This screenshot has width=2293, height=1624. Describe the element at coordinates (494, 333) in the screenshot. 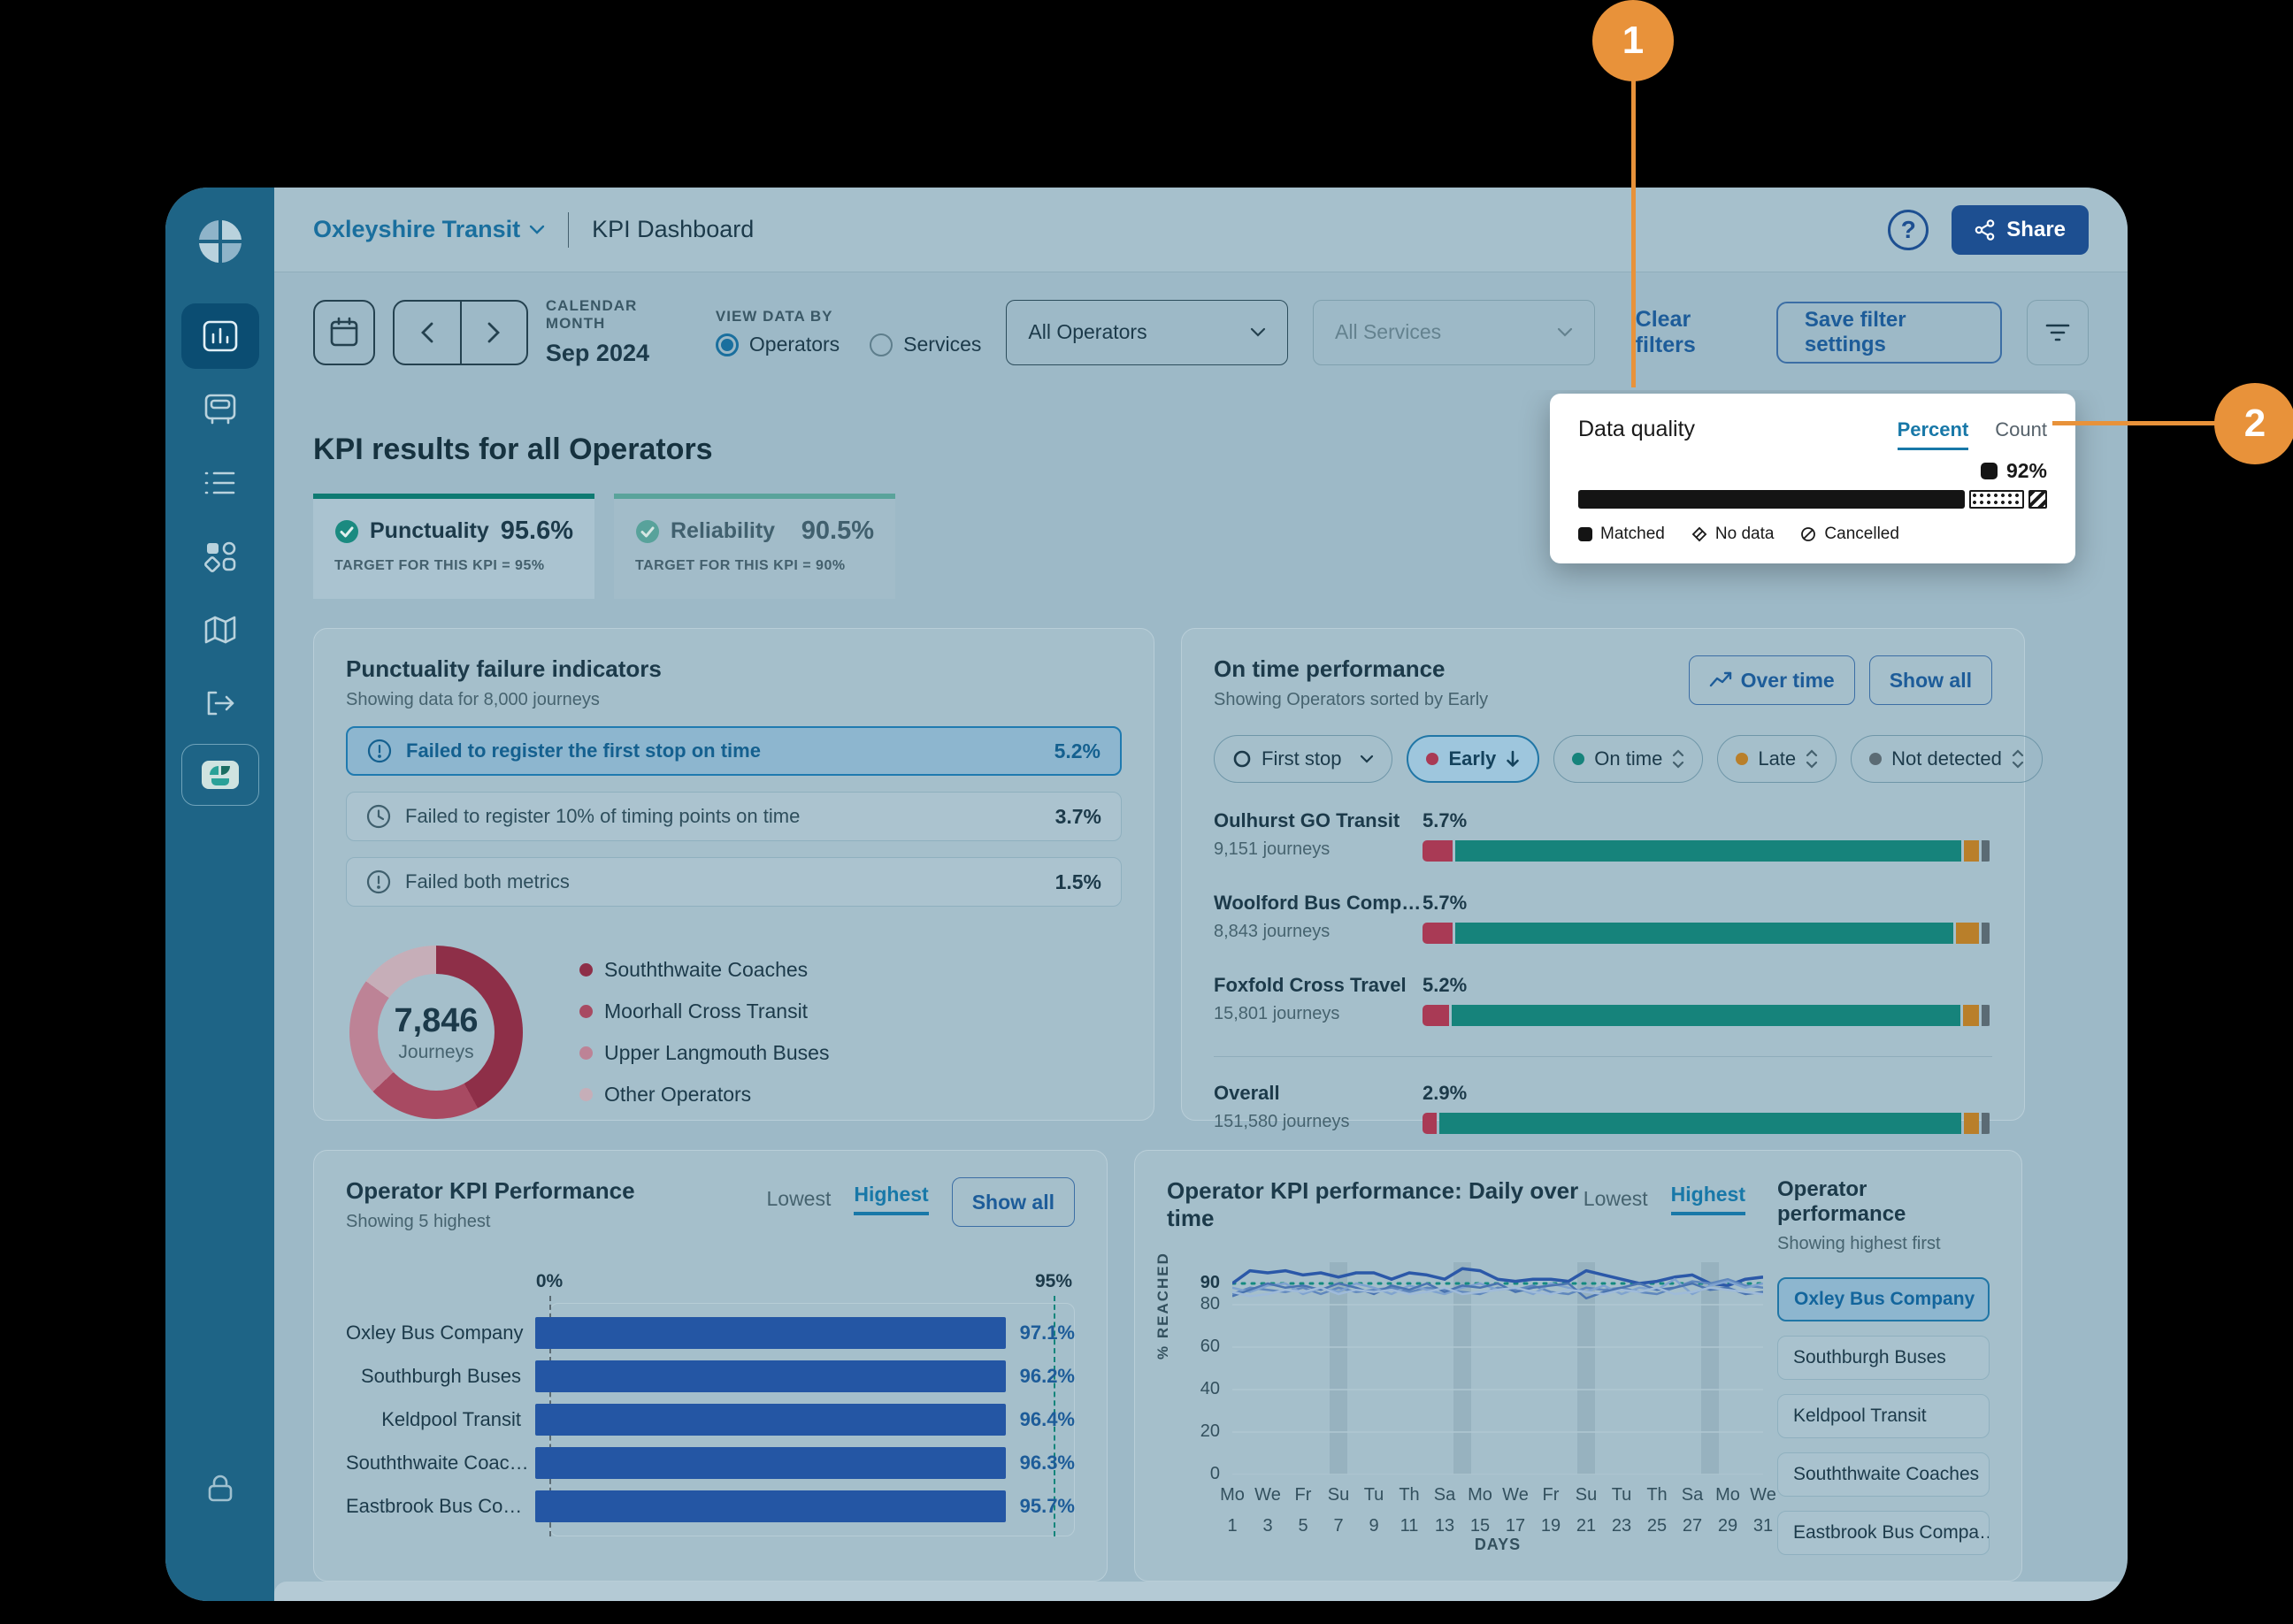

I see `next-month-button` at that location.